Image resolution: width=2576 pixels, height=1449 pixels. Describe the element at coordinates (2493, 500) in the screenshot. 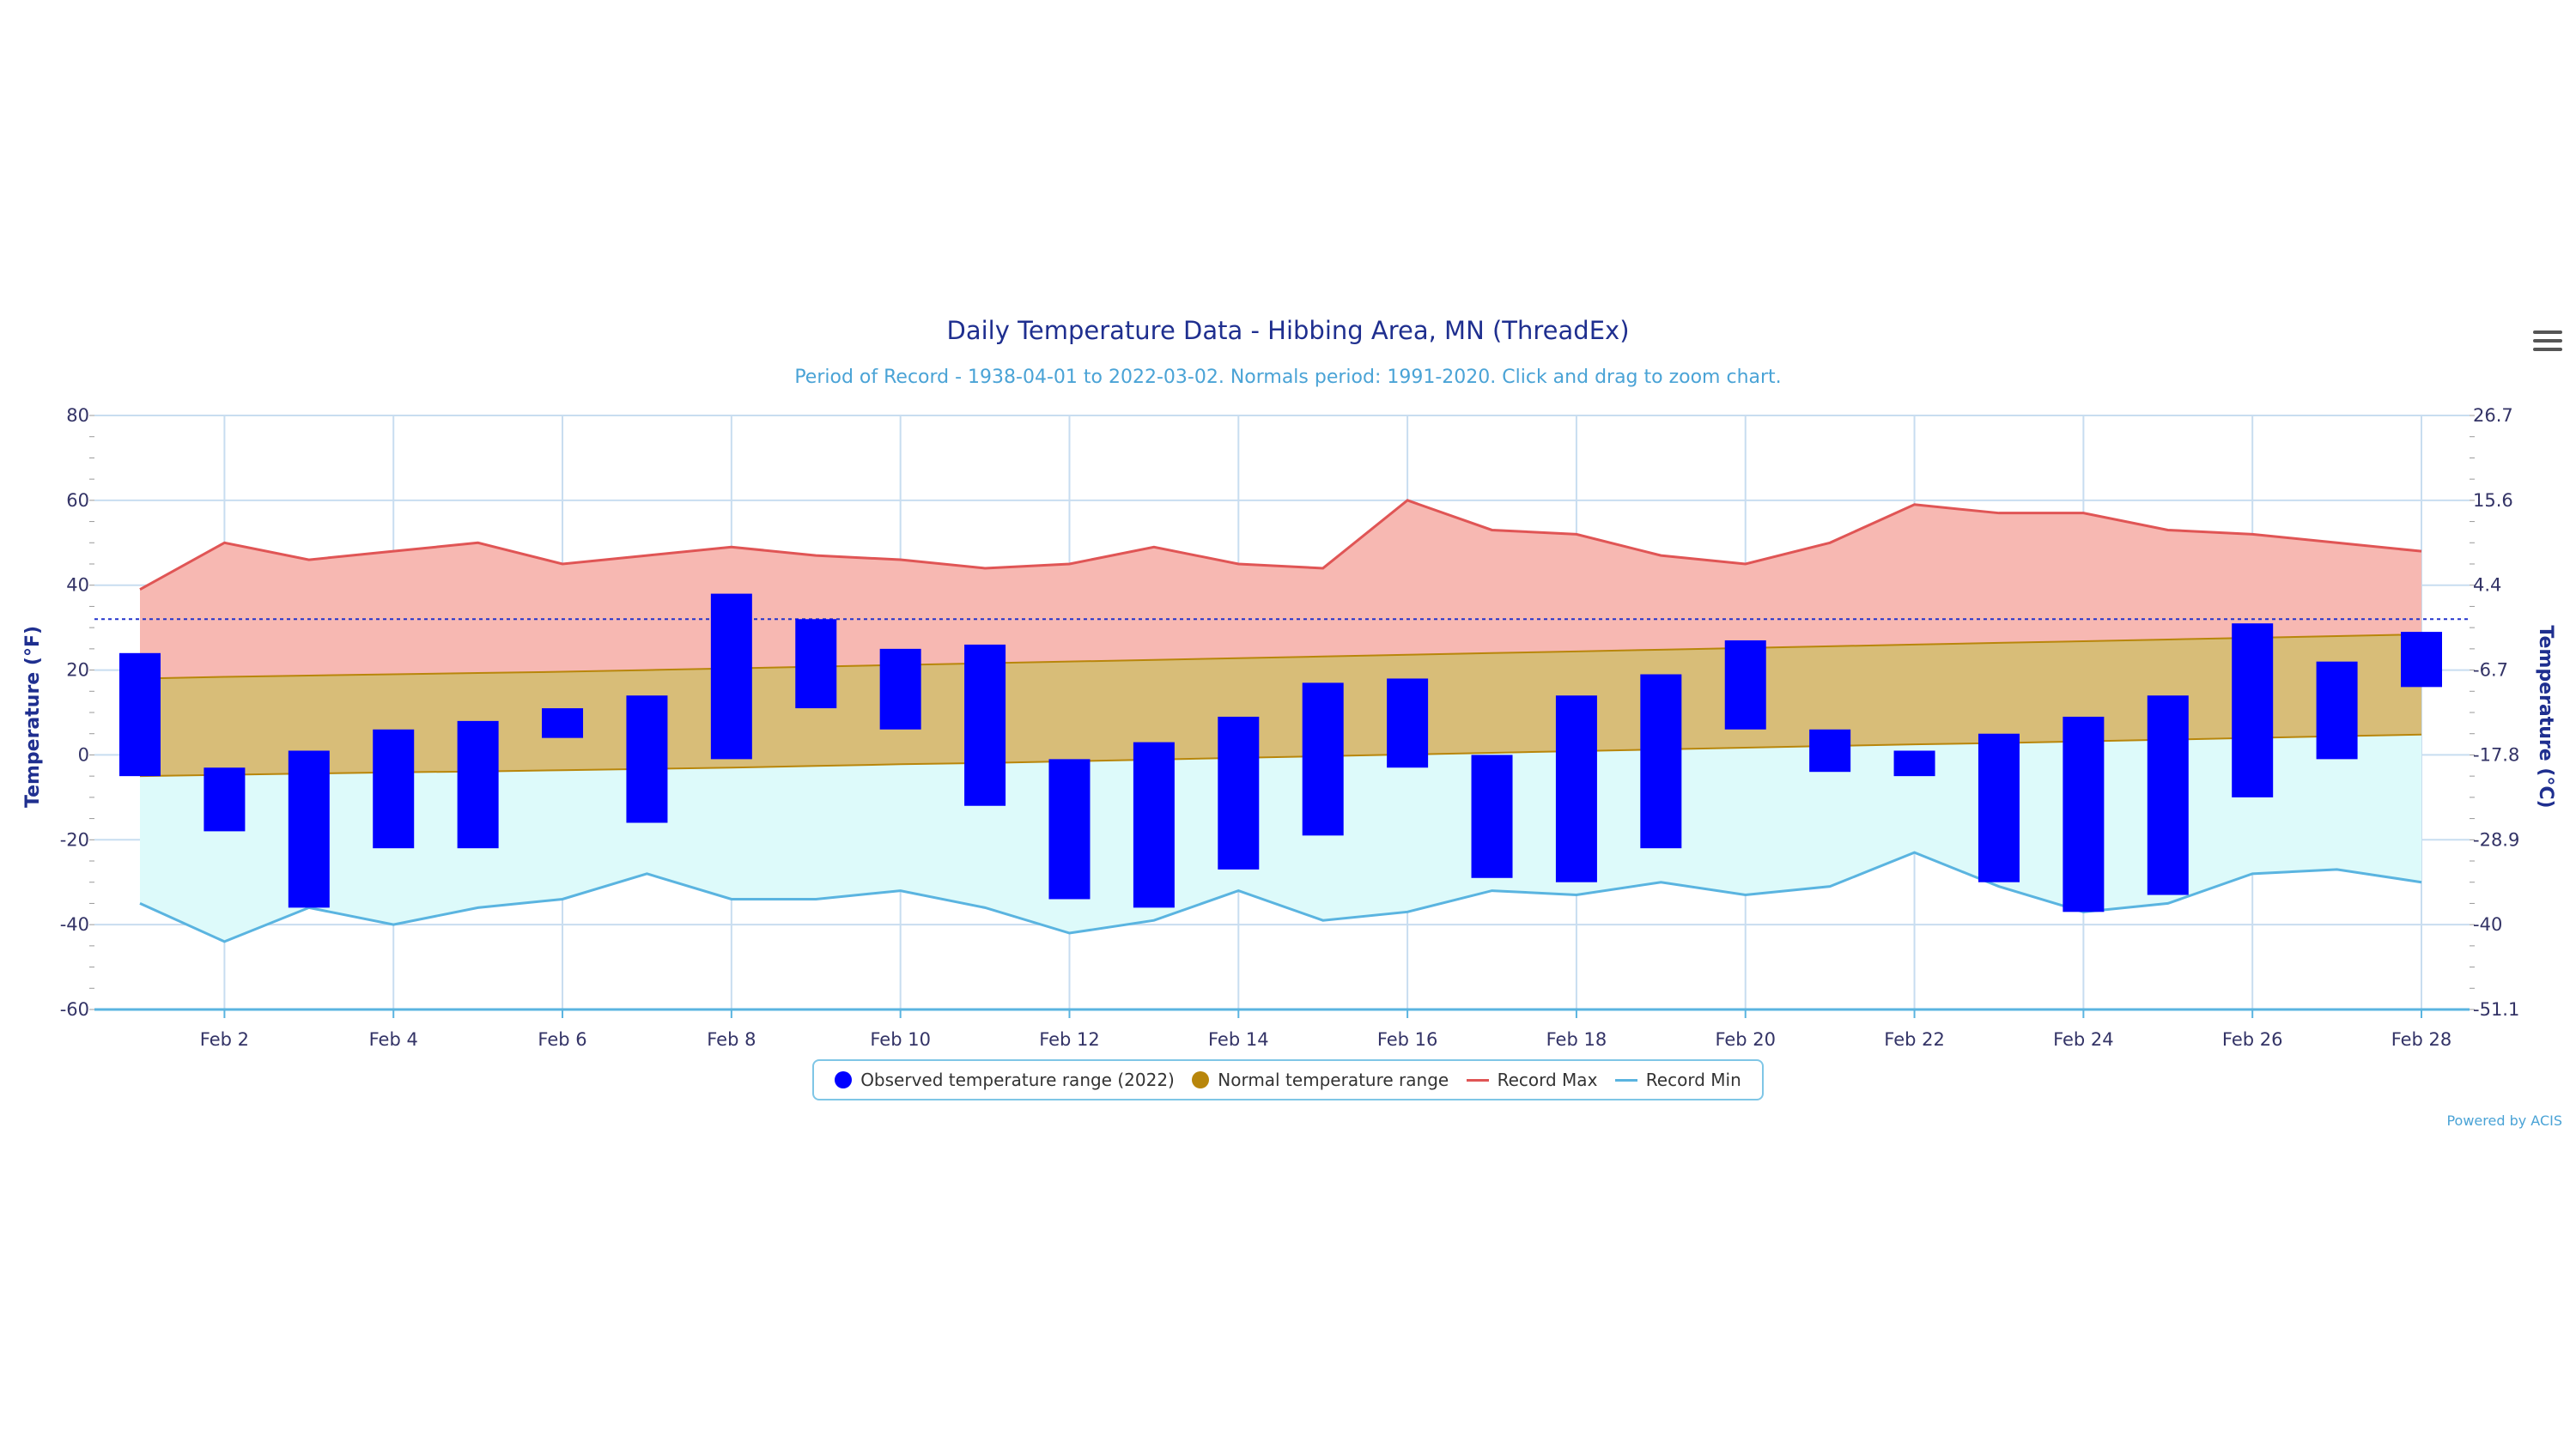

I see `y-tick-label-right: 15.6` at that location.